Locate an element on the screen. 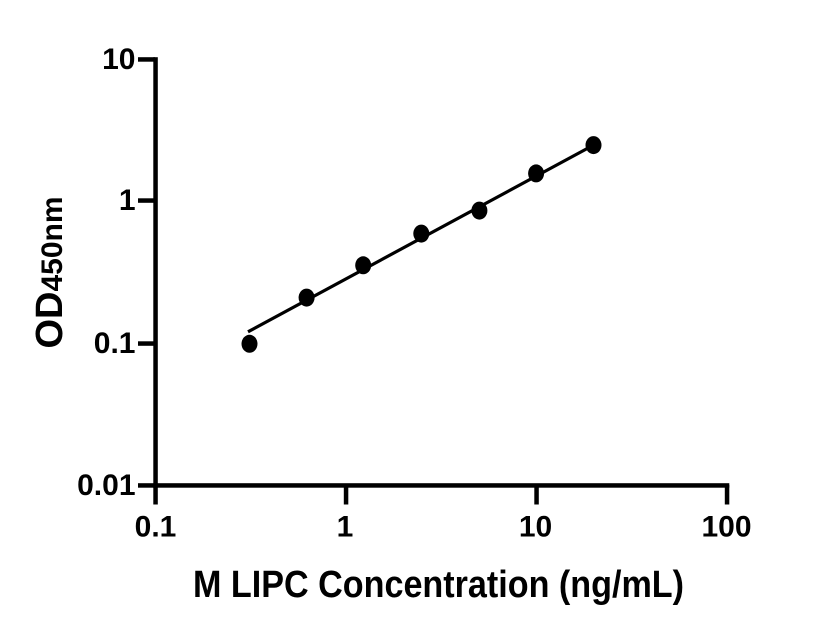 The width and height of the screenshot is (816, 640). svg-text: 100 is located at coordinates (726, 527).